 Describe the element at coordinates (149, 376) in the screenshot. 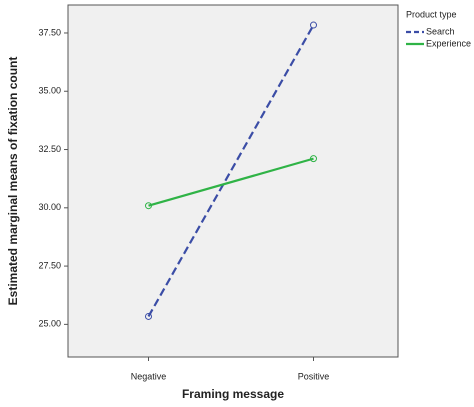

I see `x-tick-label: Negative` at that location.